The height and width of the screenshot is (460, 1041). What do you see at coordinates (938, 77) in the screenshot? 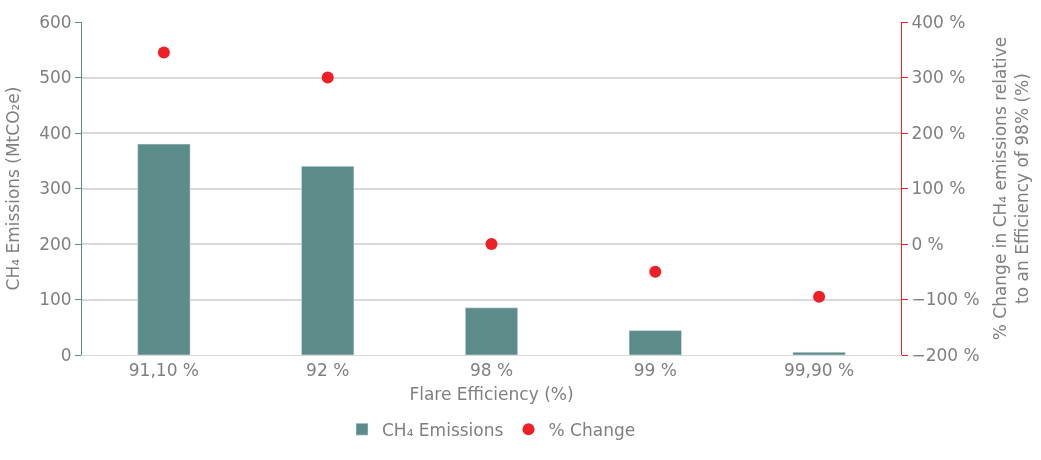
I see `y2-tick-label: 300 %` at bounding box center [938, 77].